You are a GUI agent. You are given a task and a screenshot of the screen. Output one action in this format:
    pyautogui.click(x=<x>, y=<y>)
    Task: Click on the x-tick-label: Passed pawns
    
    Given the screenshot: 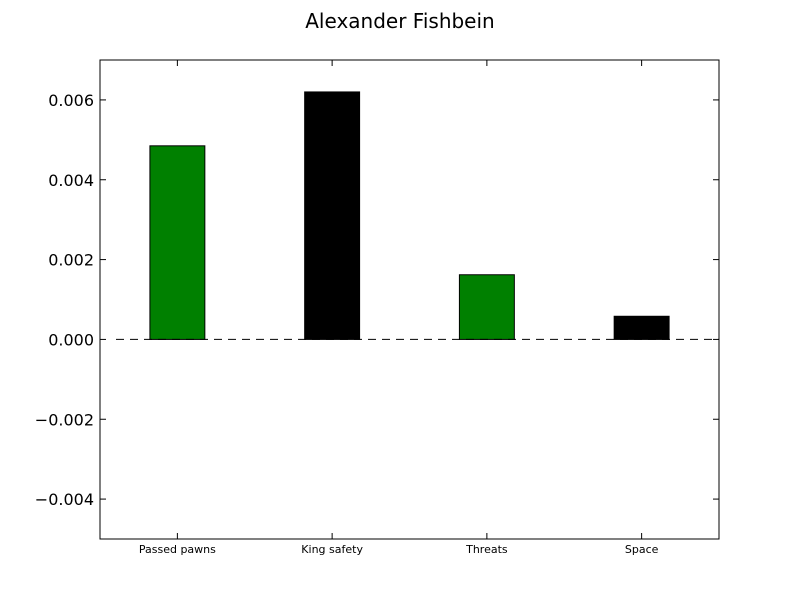 What is the action you would take?
    pyautogui.click(x=177, y=549)
    